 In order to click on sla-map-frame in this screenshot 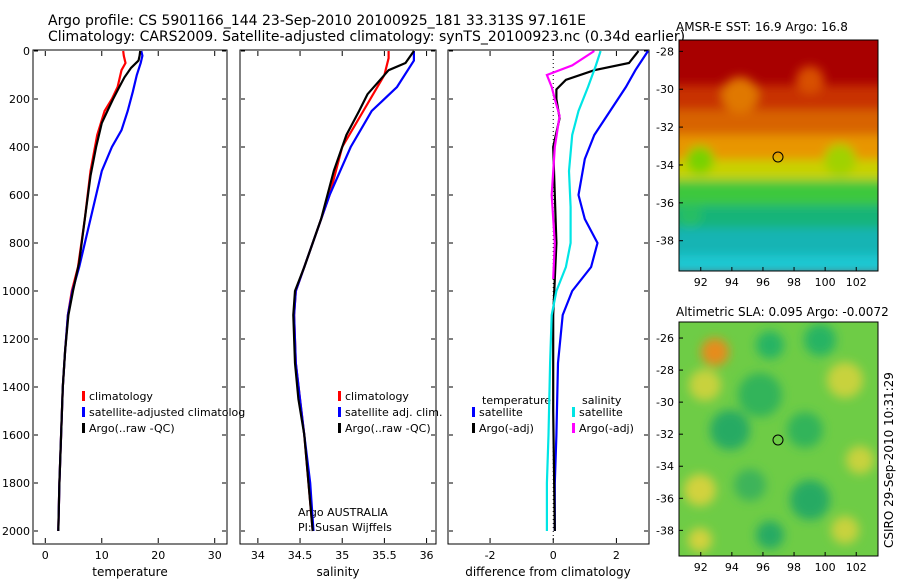, I will do `click(778, 439)`.